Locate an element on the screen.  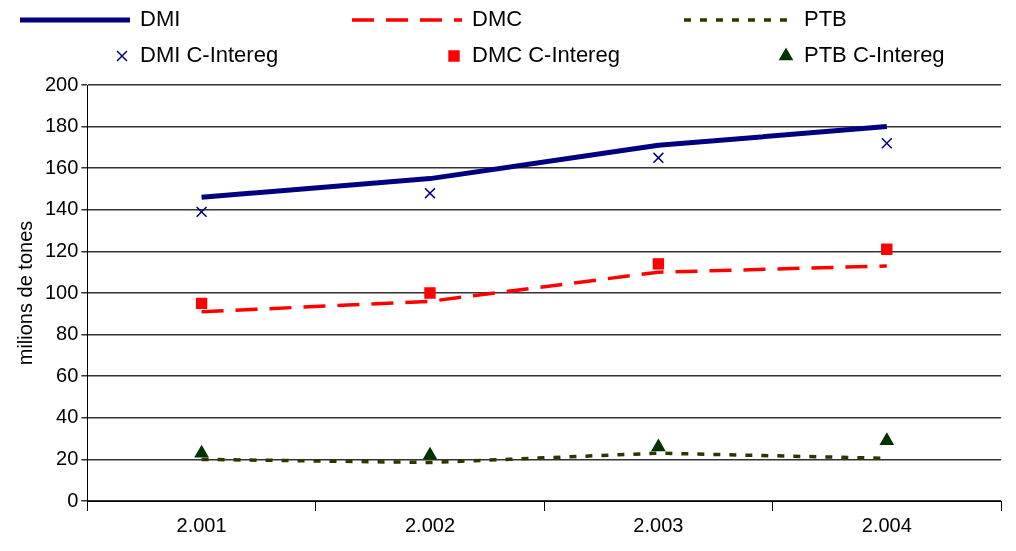
x-tick-label: 2.001 is located at coordinates (201, 524).